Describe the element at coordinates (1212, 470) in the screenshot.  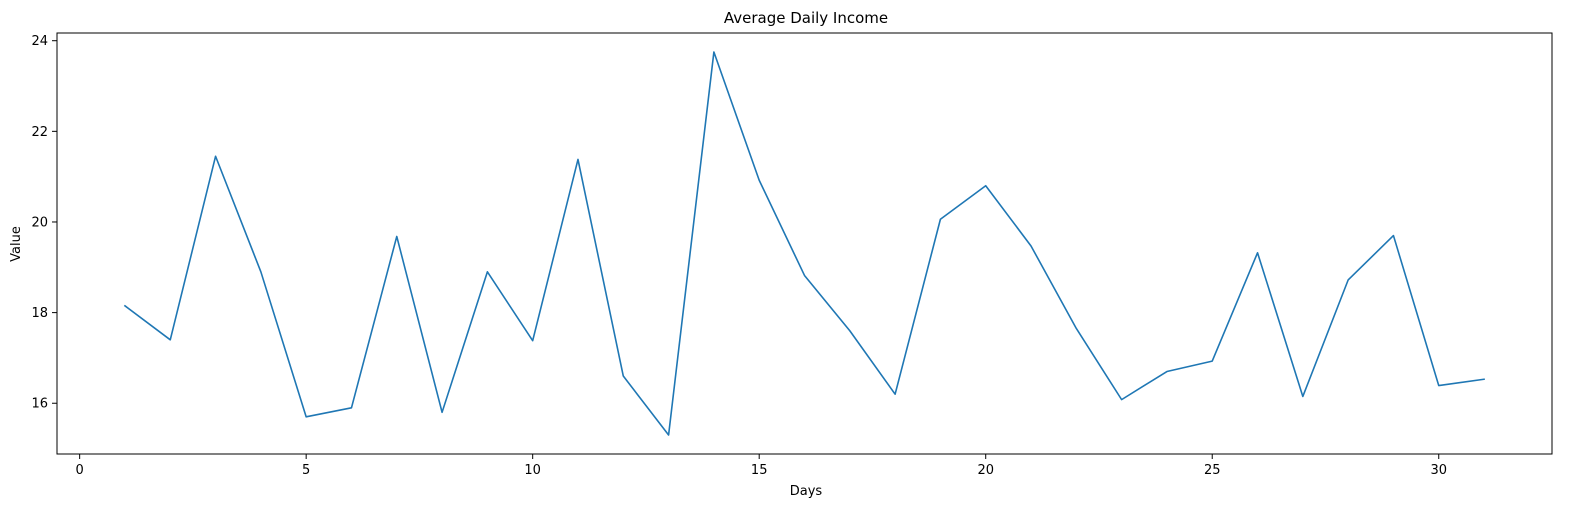
I see `x-tick-label: 25` at that location.